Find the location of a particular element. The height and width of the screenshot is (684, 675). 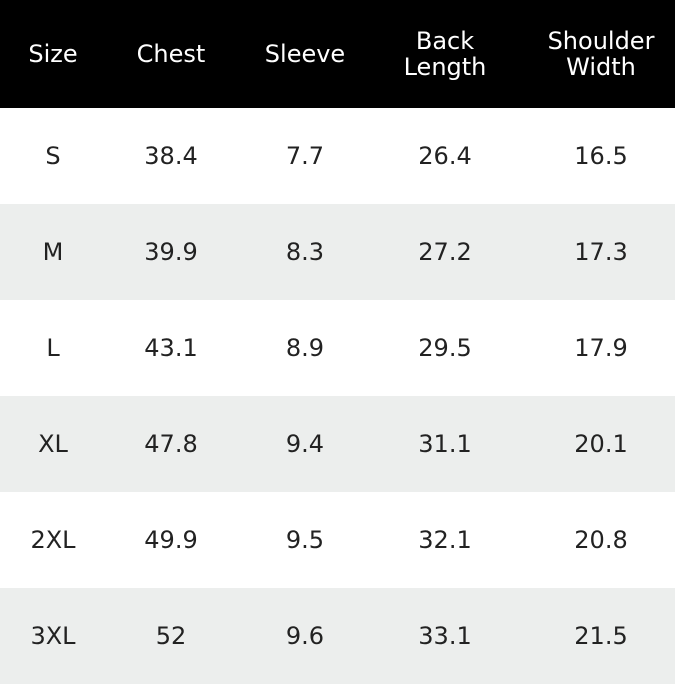

table-cell: 20.8 is located at coordinates (601, 540).